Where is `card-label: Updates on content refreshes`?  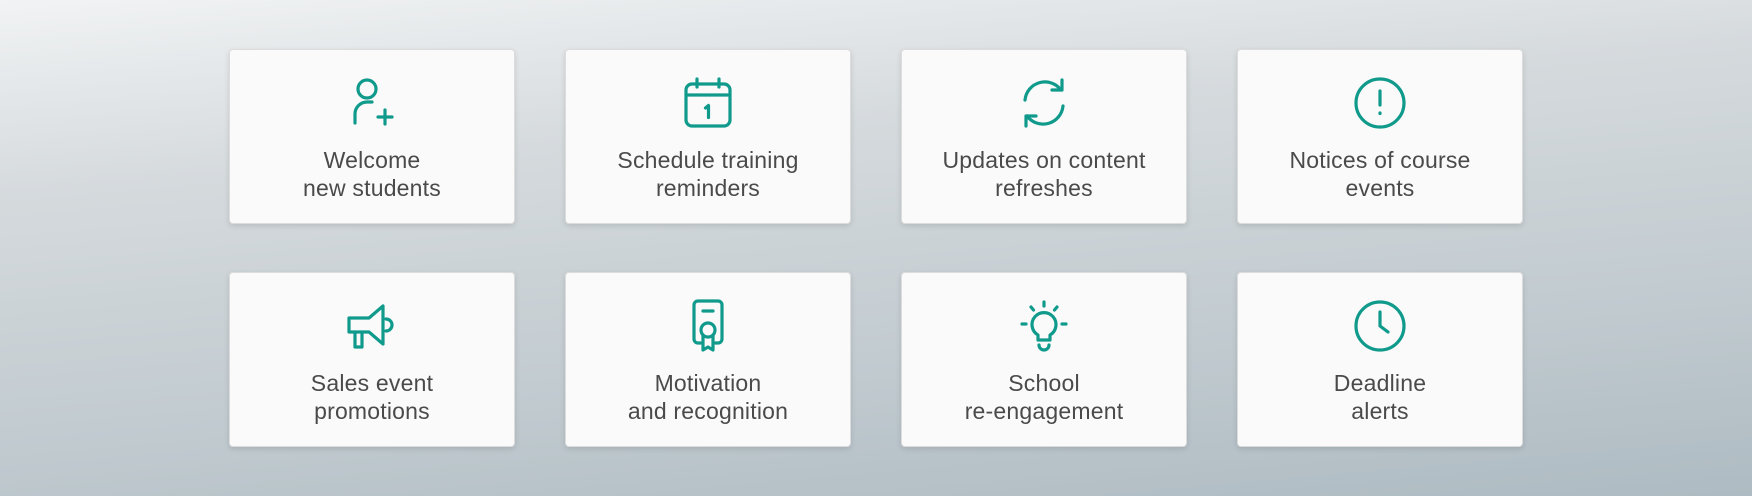
card-label: Updates on content refreshes is located at coordinates (1044, 174).